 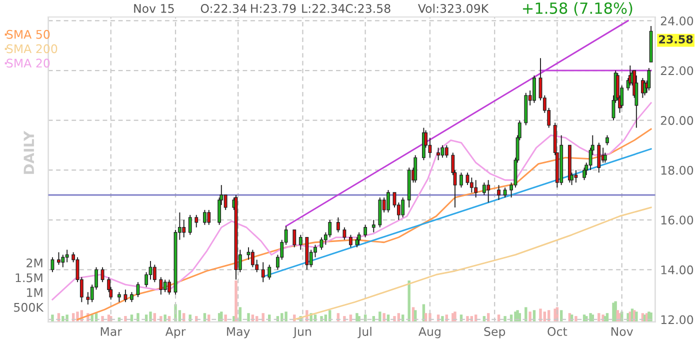 What do you see at coordinates (365, 332) in the screenshot?
I see `x-tick-label: Jul` at bounding box center [365, 332].